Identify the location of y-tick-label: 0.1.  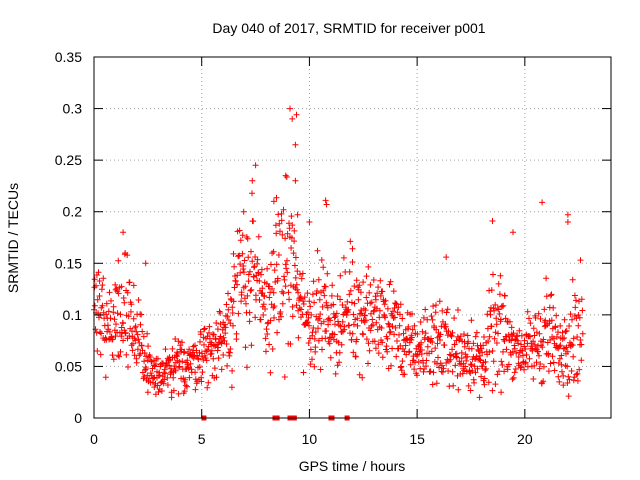
(73, 315).